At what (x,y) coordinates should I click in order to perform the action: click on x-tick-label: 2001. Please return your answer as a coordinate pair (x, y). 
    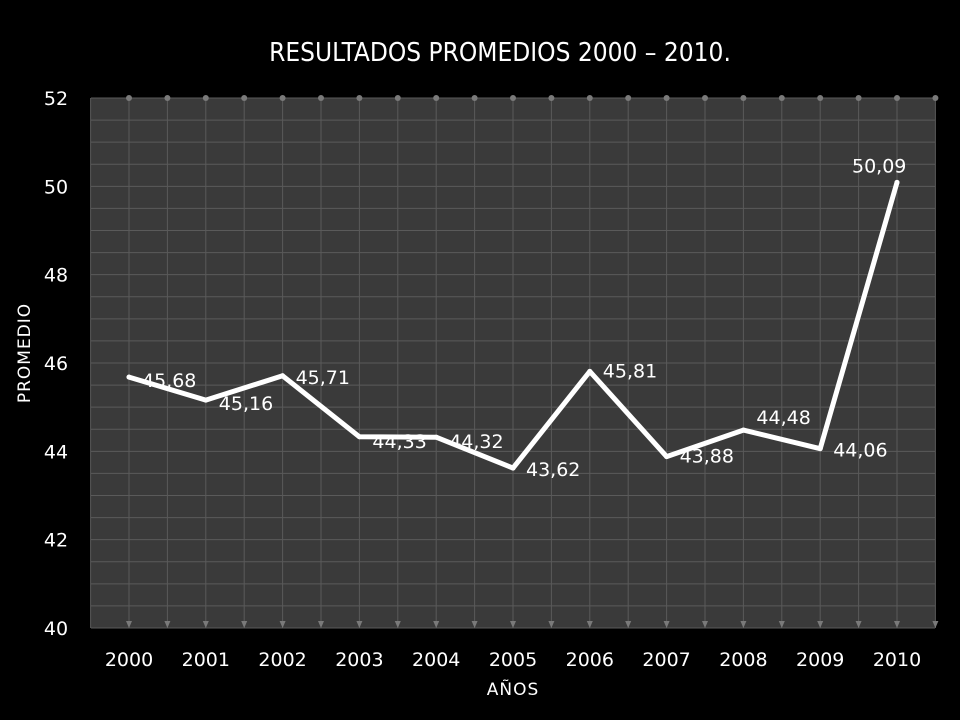
    Looking at the image, I should click on (206, 660).